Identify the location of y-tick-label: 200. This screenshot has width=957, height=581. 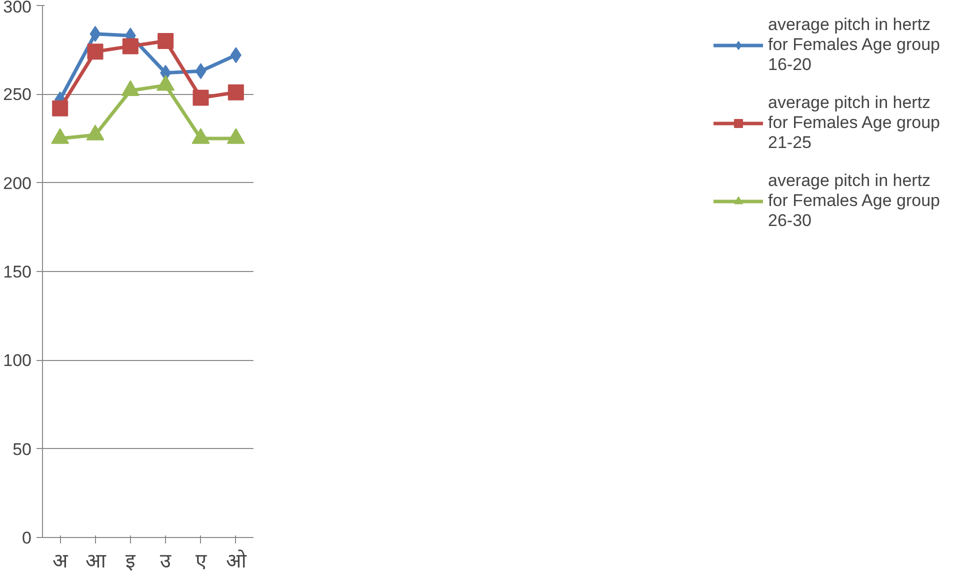
(17, 183).